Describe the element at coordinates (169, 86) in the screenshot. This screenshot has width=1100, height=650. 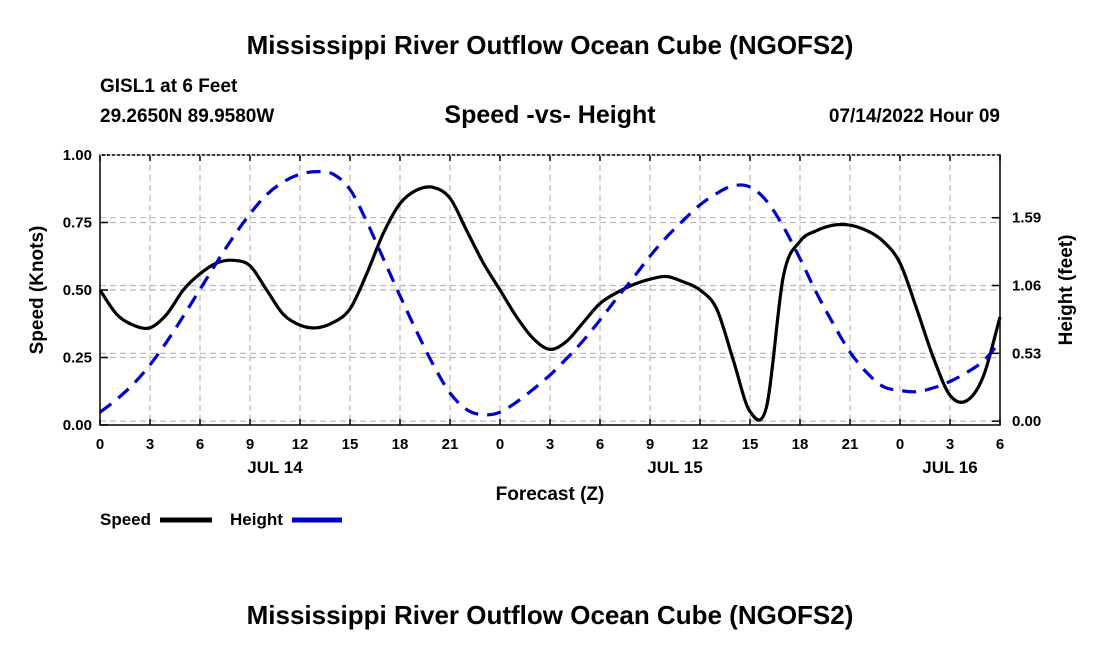
I see `station-label: GISL1 at 6 Feet` at that location.